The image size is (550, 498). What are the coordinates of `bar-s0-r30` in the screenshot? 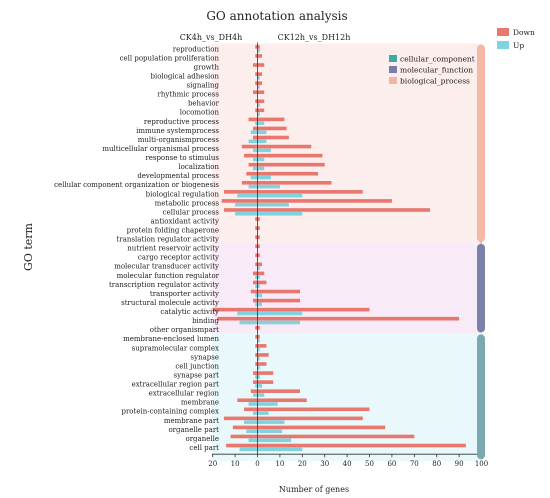 It's located at (237, 318).